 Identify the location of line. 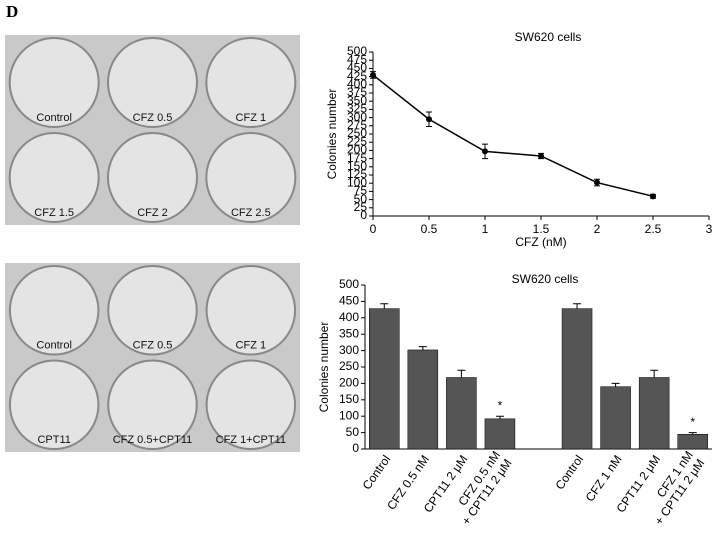
(513, 136).